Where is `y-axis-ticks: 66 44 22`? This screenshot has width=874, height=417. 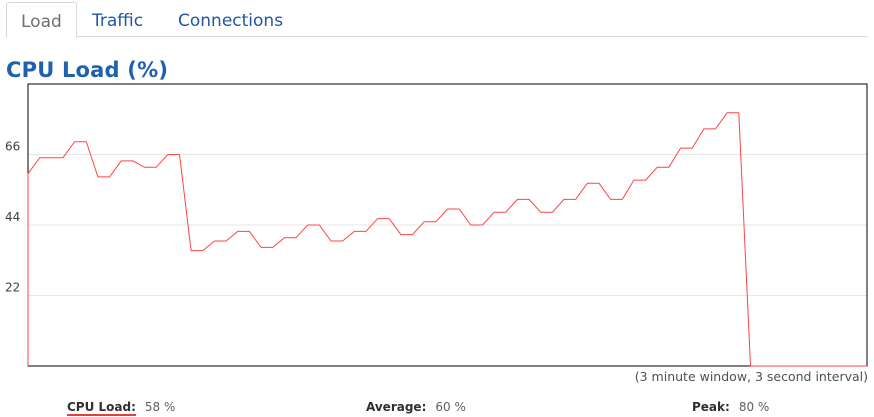 y-axis-ticks: 66 44 22 is located at coordinates (12, 217).